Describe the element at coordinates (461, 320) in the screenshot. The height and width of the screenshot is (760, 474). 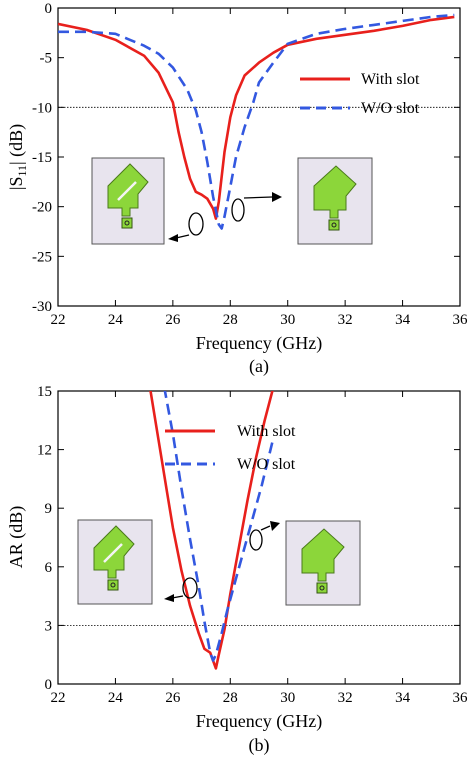
I see `x-tick-label-a-7: 36` at that location.